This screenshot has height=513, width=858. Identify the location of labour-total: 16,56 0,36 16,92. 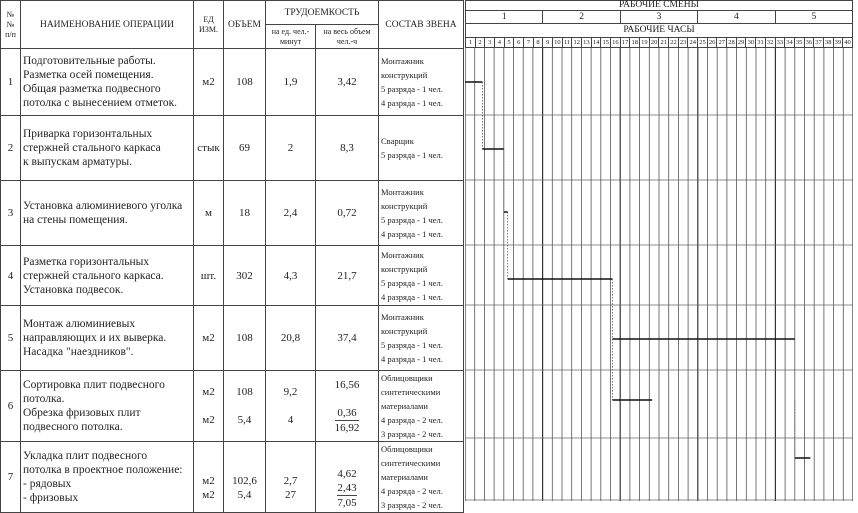
(347, 406).